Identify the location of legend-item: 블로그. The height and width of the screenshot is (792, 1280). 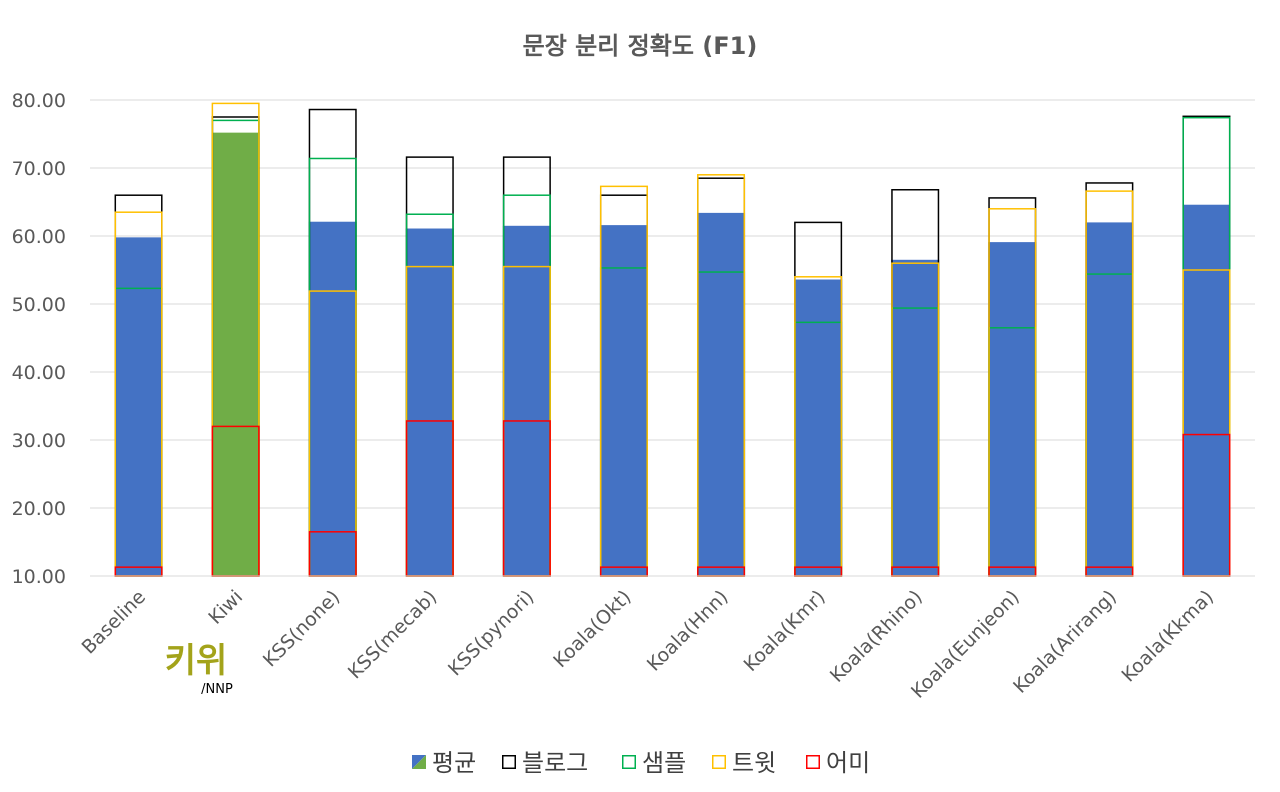
(545, 763).